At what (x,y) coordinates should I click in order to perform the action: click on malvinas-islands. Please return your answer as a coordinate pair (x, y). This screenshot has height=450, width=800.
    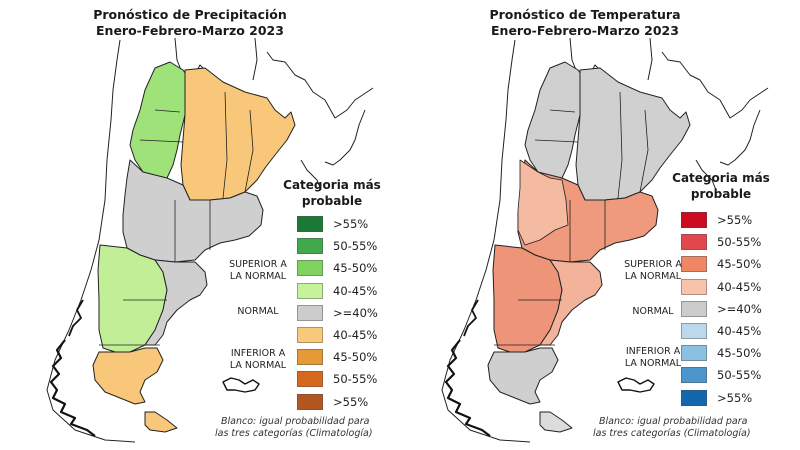
    Looking at the image, I should click on (636, 385).